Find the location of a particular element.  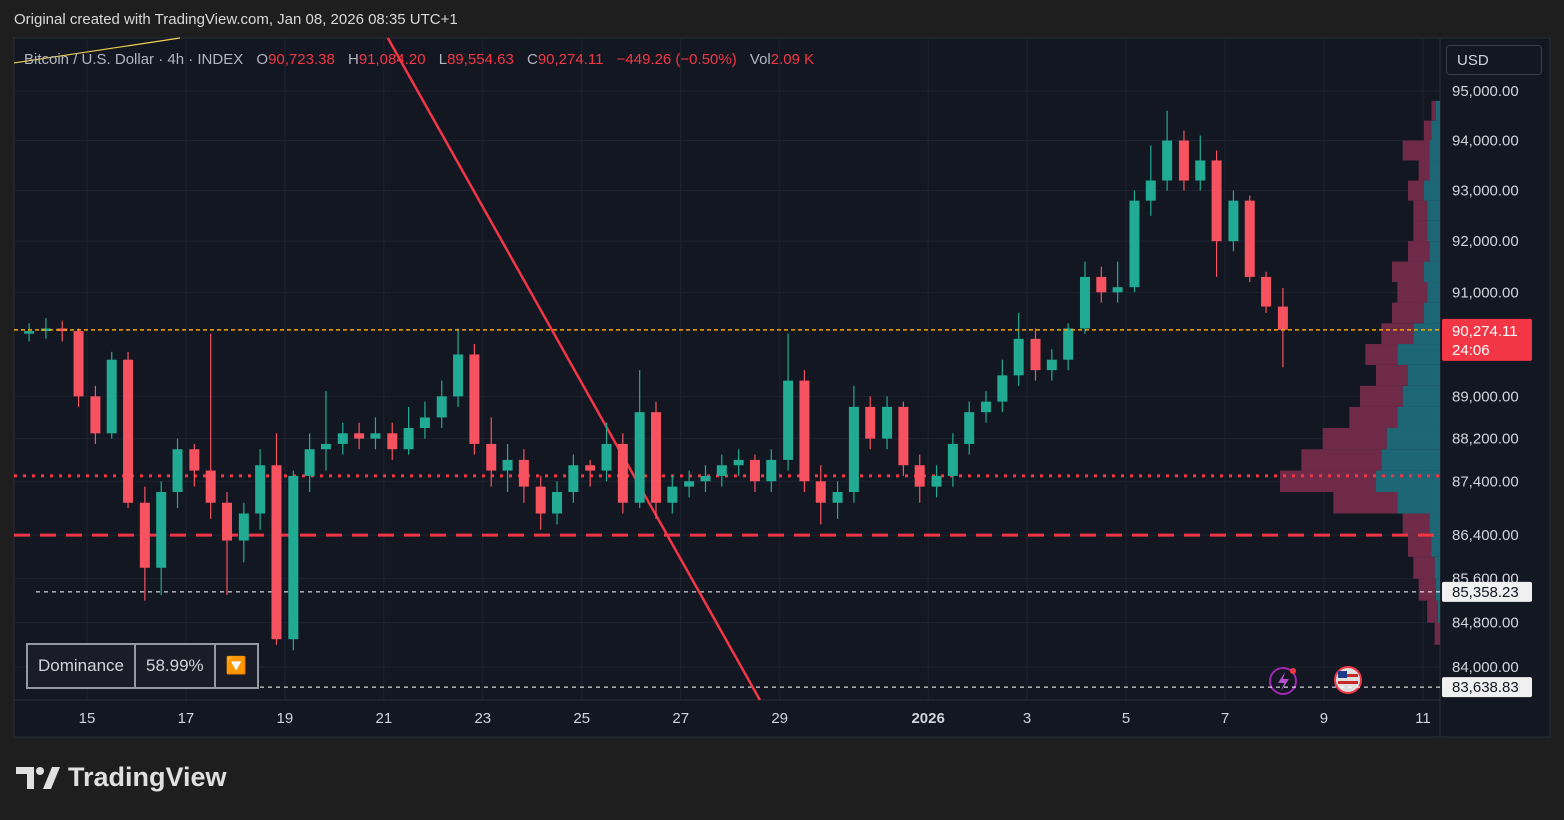

x-tick-label: 21 is located at coordinates (384, 718).